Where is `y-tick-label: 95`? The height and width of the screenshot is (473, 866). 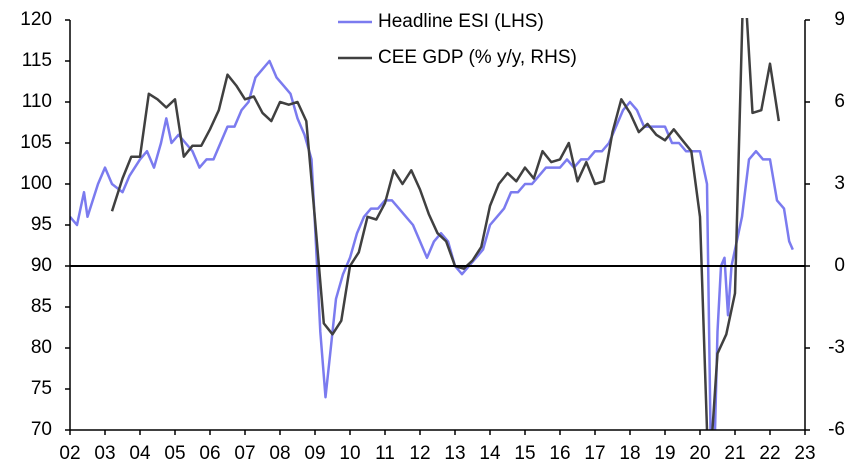 y-tick-label: 95 is located at coordinates (41, 224).